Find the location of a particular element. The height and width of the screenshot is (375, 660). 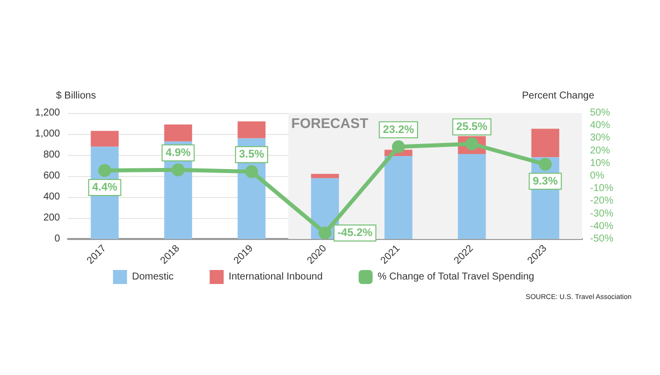

data-label: -45.2% is located at coordinates (355, 232).